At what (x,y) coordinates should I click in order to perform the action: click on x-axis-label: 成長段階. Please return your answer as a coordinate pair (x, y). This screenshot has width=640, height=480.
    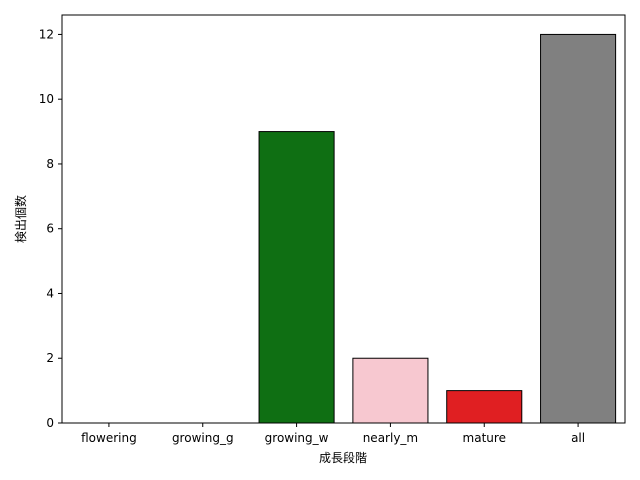
    Looking at the image, I should click on (343, 457).